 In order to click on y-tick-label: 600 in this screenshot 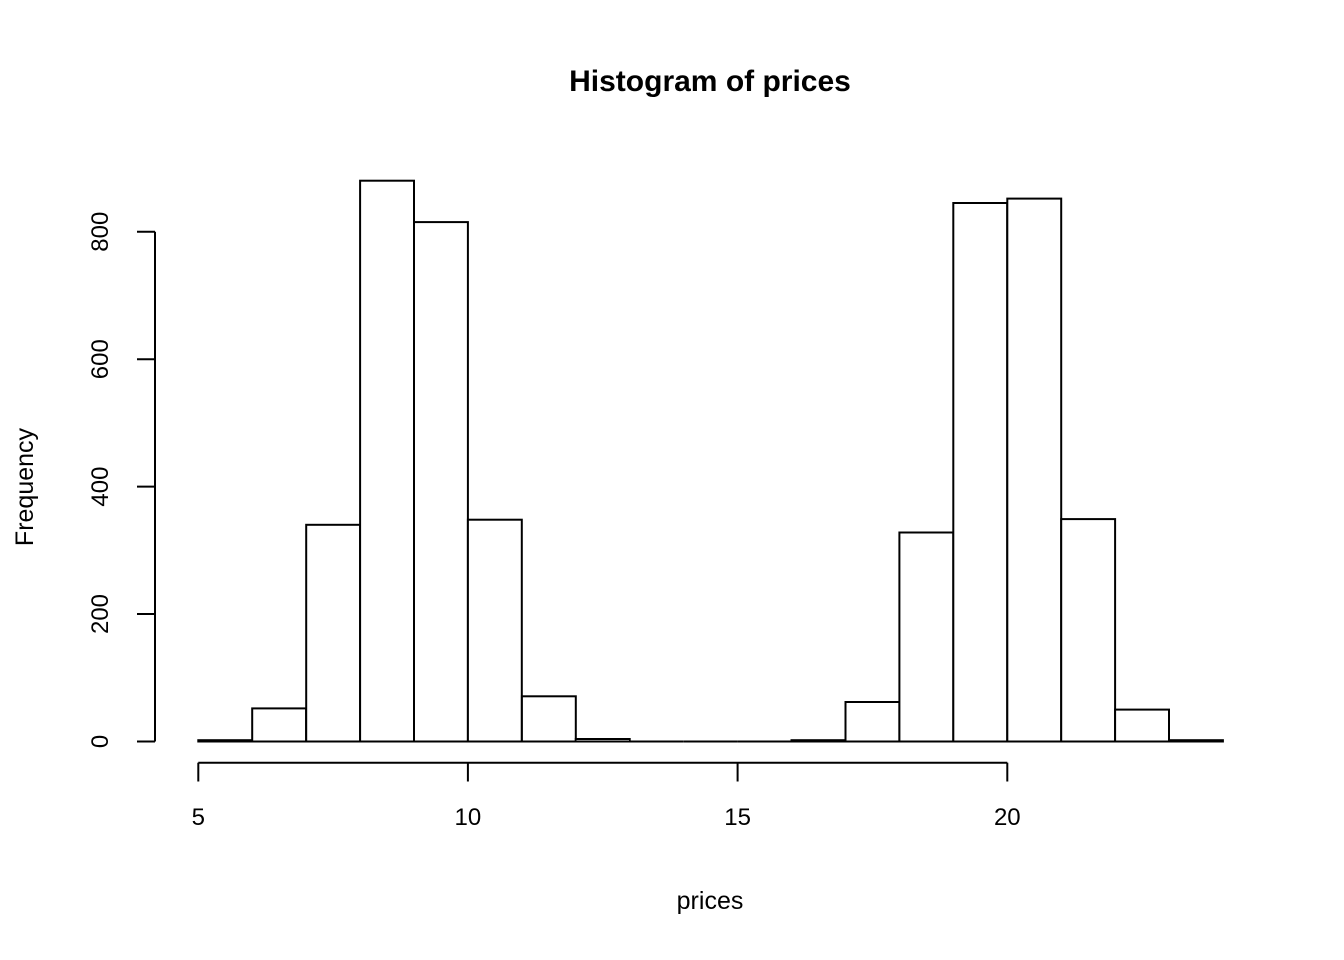, I will do `click(100, 359)`.